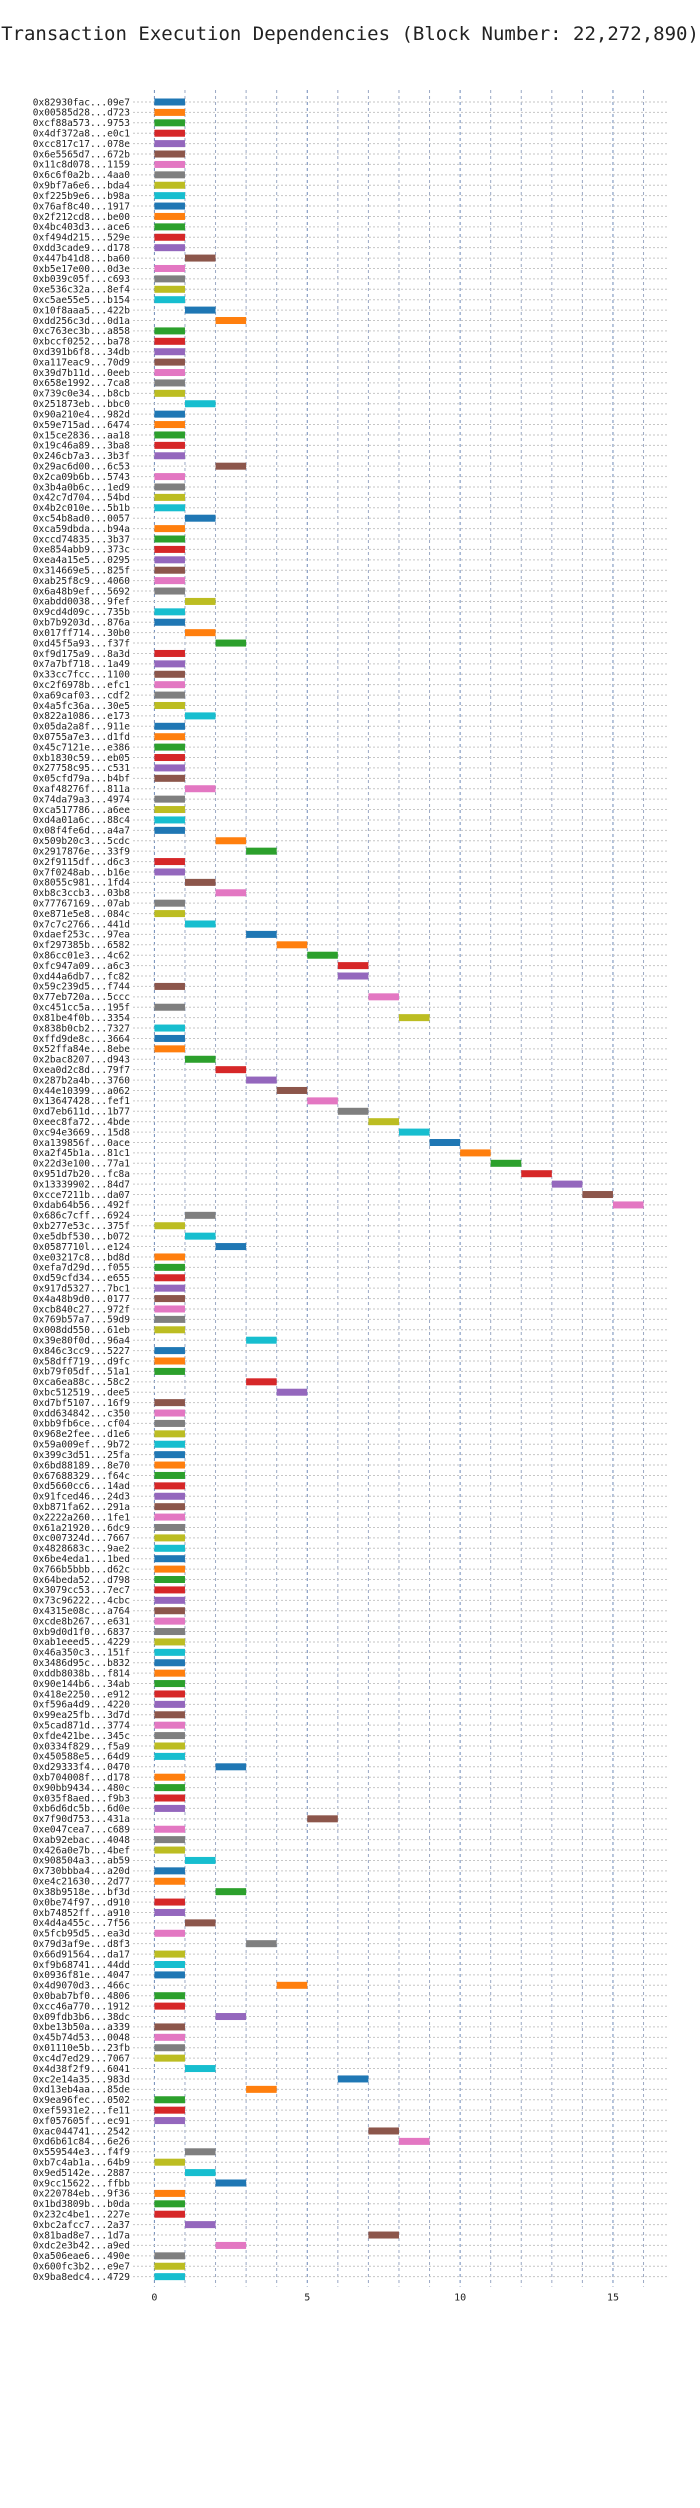 Image resolution: width=700 pixels, height=2508 pixels. What do you see at coordinates (82, 799) in the screenshot?
I see `y-tick-label: 0x74da79a3...4974` at bounding box center [82, 799].